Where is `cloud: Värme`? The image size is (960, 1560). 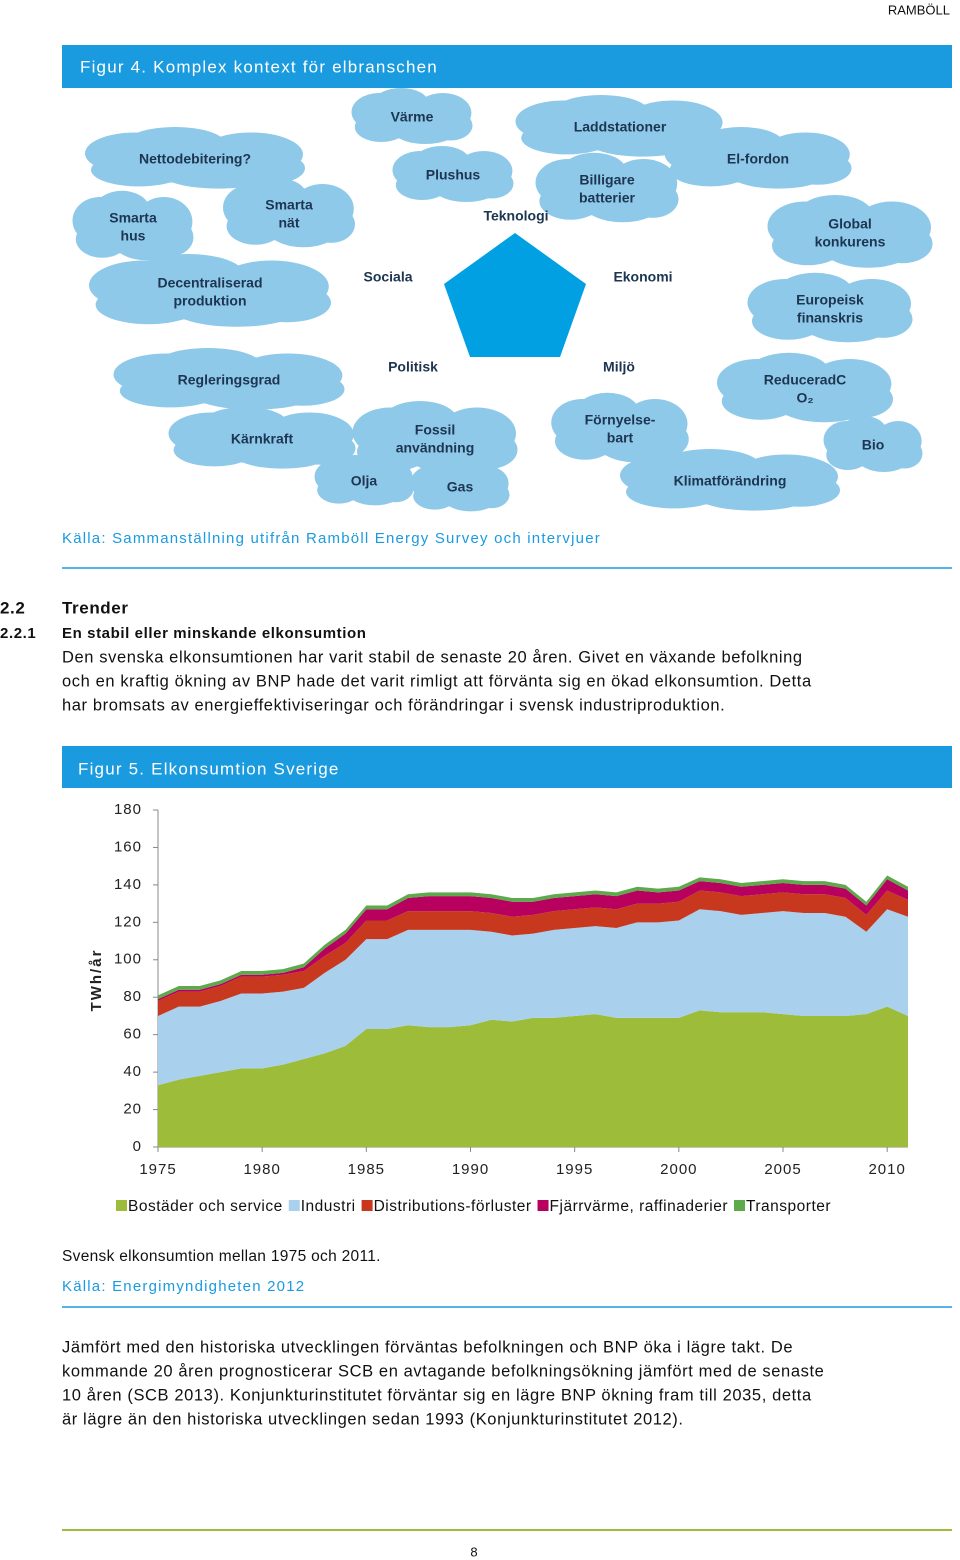 cloud: Värme is located at coordinates (412, 116).